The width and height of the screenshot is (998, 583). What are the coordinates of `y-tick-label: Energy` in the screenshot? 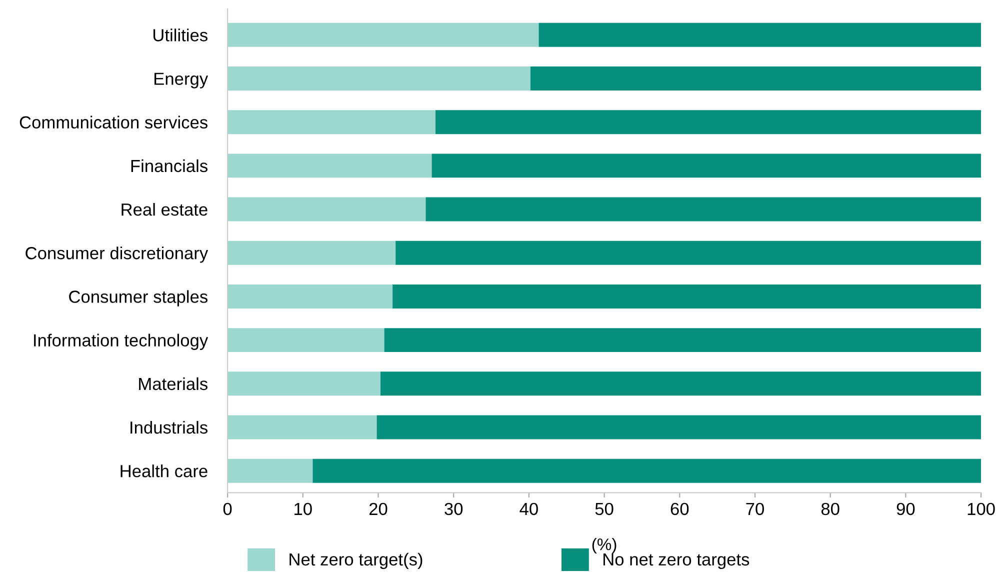 It's located at (181, 80).